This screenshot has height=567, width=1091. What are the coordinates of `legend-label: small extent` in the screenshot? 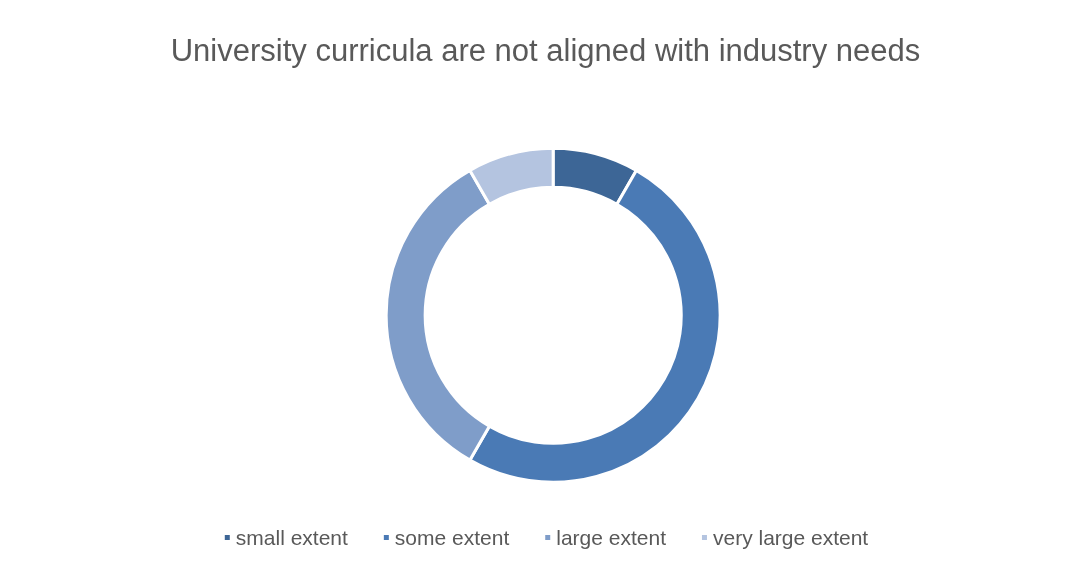 It's located at (291, 537).